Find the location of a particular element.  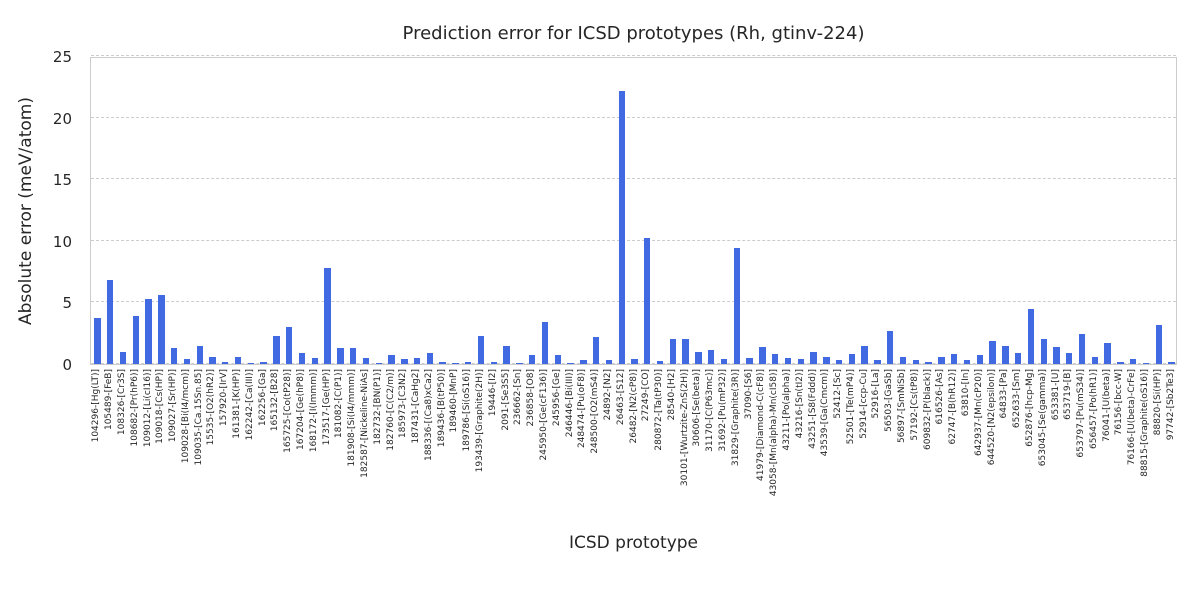

x-tick-label: 185973-[C3N2] is located at coordinates (403, 404).